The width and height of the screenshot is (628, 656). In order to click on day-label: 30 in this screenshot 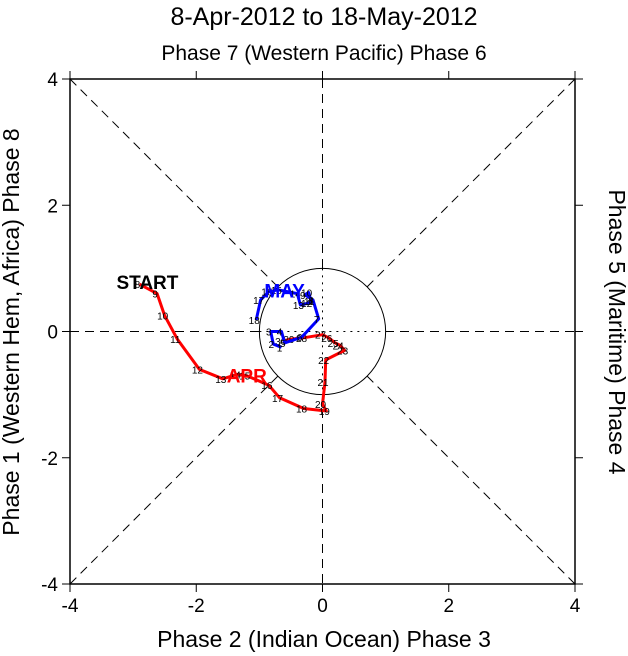, I will do `click(281, 342)`.